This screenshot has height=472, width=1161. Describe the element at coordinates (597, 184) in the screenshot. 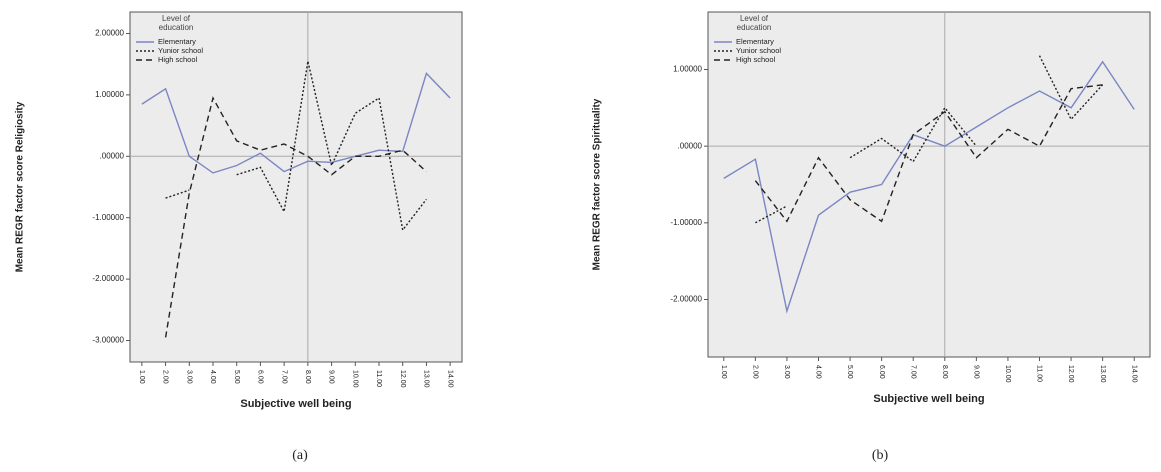

I see `y-axis-title: Mean REGR factor score Spirituality` at that location.